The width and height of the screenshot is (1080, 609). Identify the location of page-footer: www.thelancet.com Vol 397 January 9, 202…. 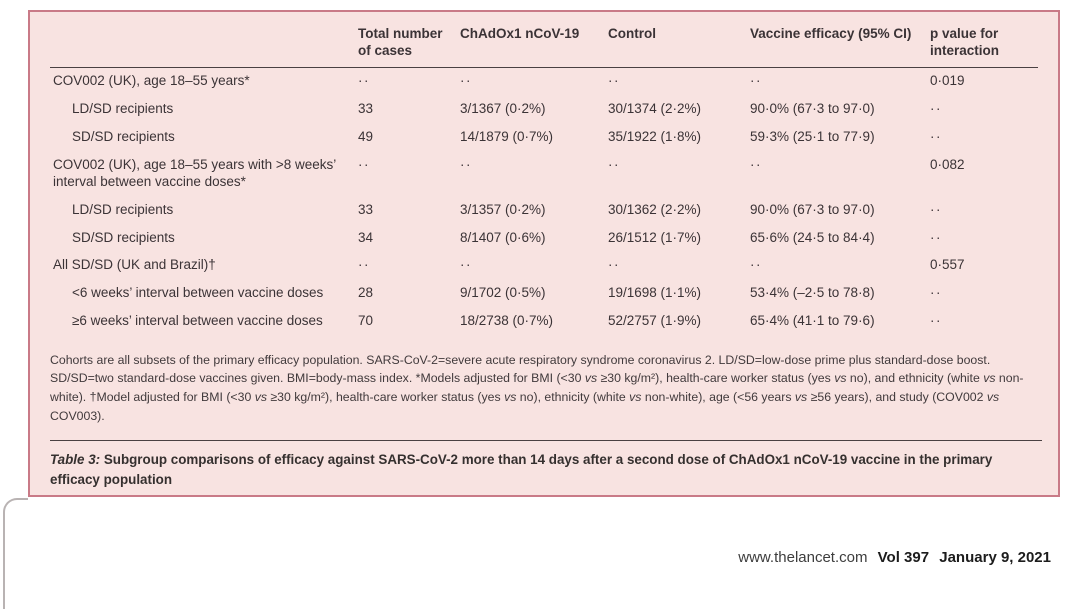
(894, 557).